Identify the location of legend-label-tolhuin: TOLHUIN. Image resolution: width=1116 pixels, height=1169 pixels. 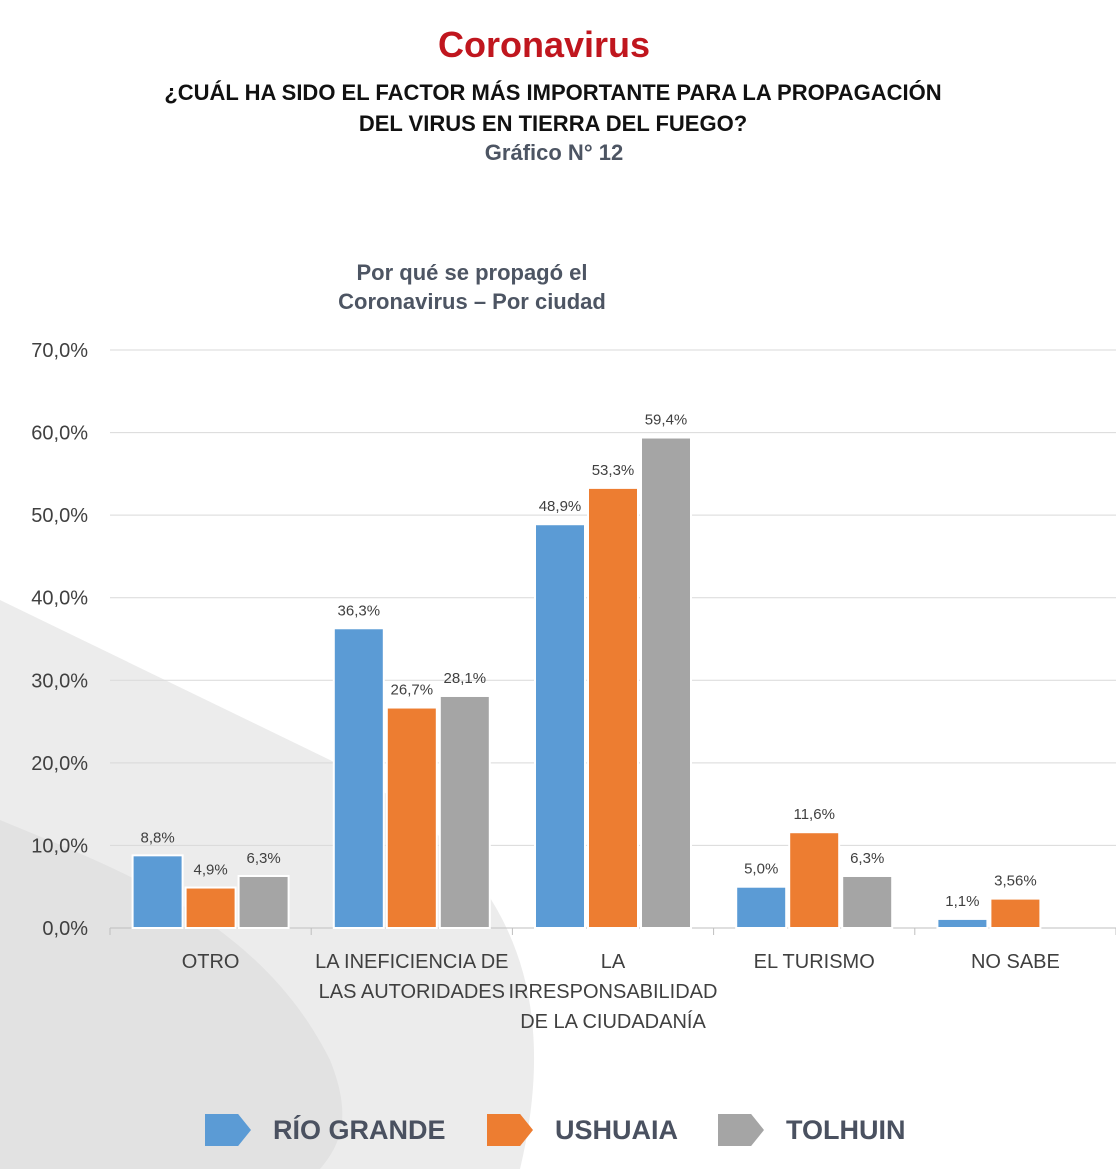
(846, 1129).